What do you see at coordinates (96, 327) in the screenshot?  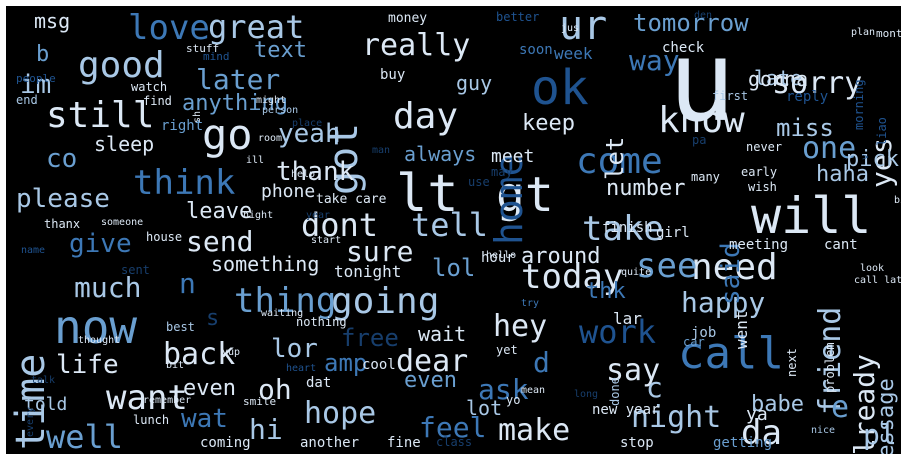 I see `word-now: now` at bounding box center [96, 327].